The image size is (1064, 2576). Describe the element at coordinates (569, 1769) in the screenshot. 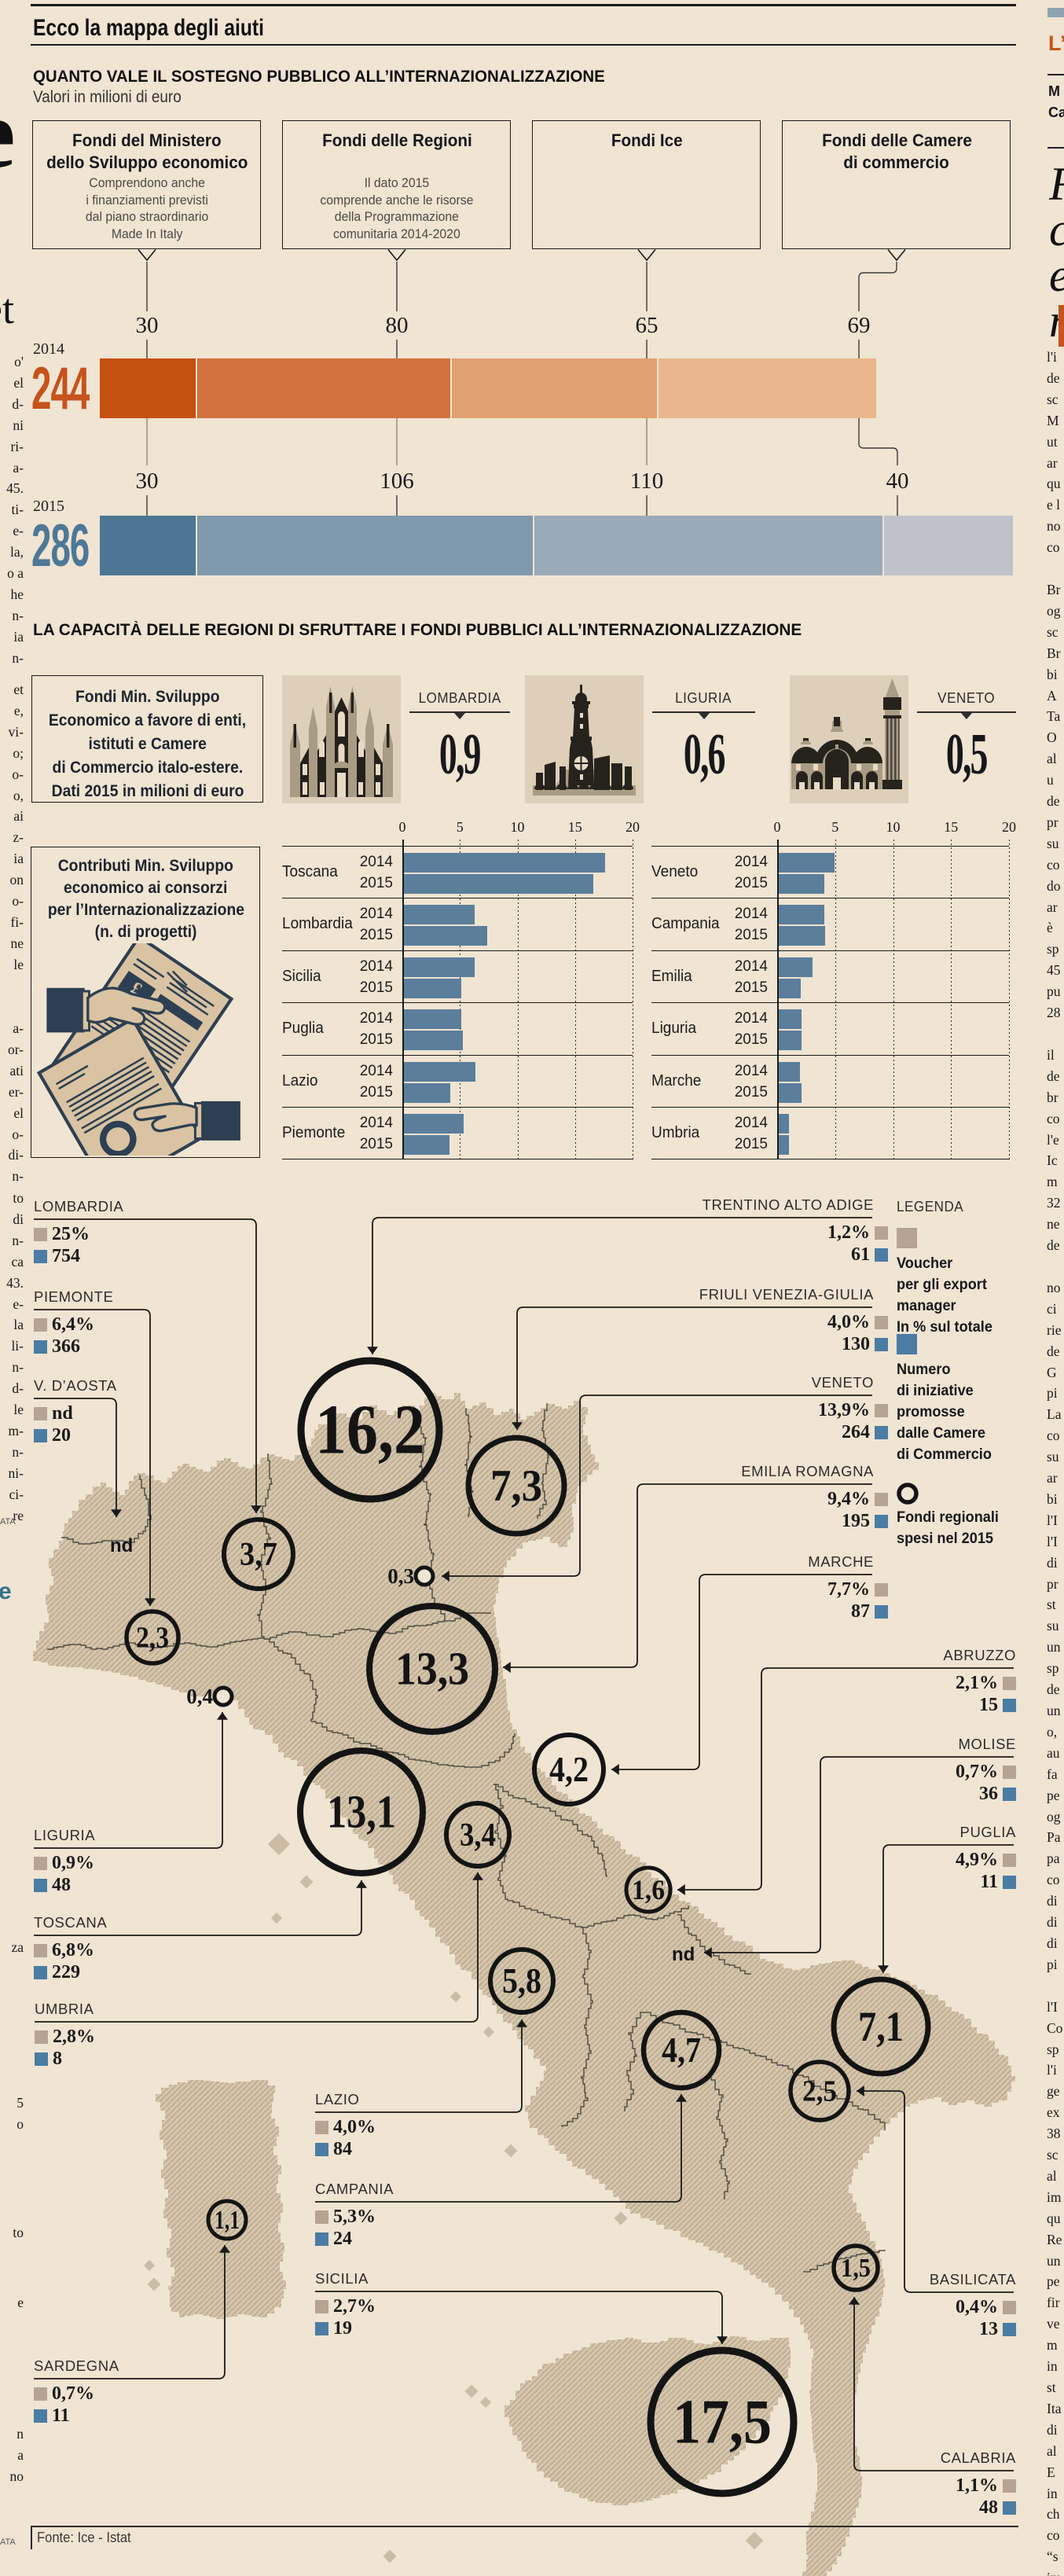

I see `svg-text: 4,2` at that location.